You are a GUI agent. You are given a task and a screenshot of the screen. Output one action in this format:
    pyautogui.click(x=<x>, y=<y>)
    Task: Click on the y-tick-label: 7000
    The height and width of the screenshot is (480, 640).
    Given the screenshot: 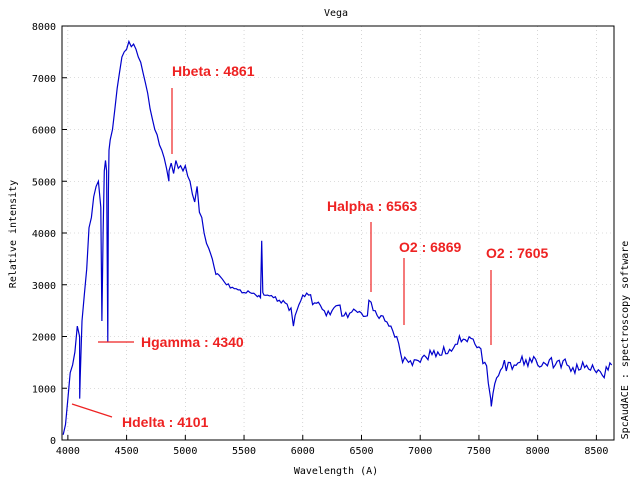 What is the action you would take?
    pyautogui.click(x=44, y=79)
    